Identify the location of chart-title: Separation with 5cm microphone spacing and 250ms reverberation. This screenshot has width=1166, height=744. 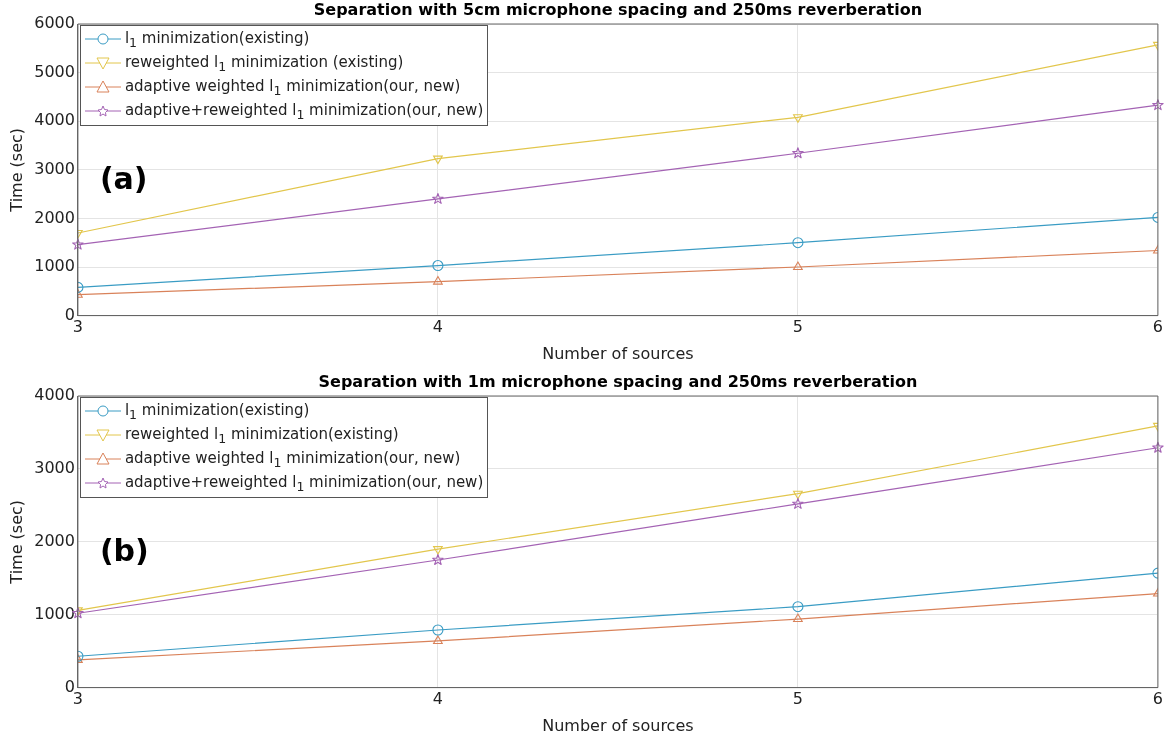
(618, 9).